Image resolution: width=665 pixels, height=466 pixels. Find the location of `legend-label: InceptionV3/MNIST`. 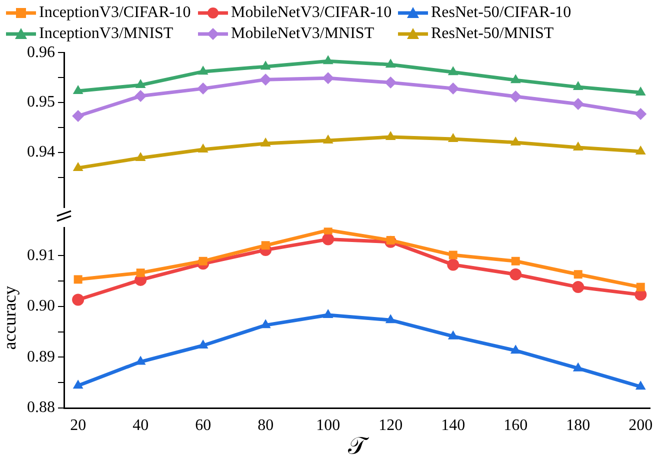

legend-label: InceptionV3/MNIST is located at coordinates (106, 34).